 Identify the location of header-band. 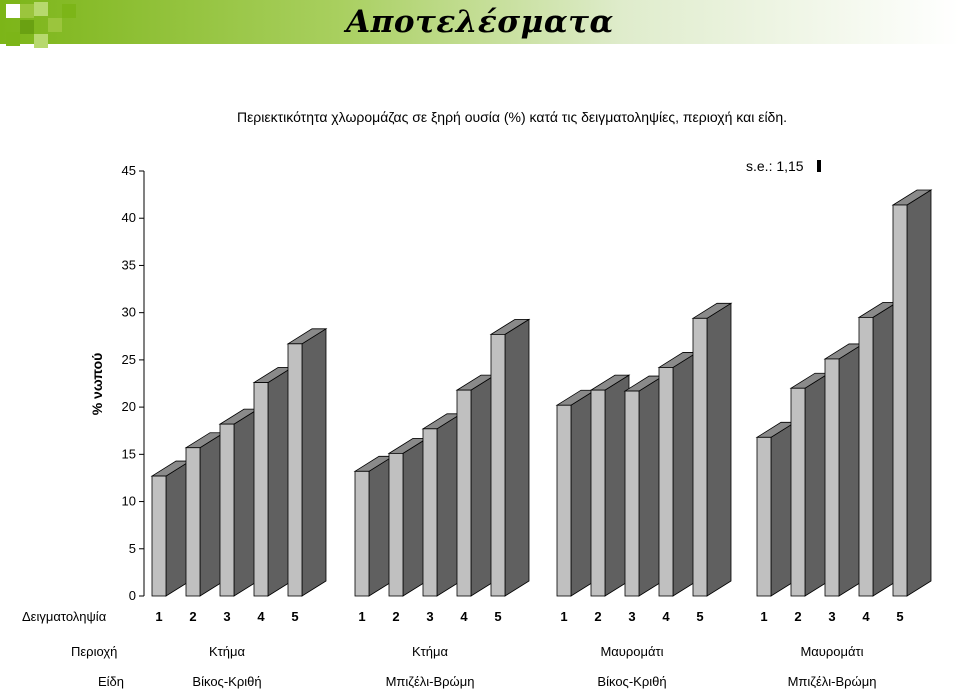
(480, 22).